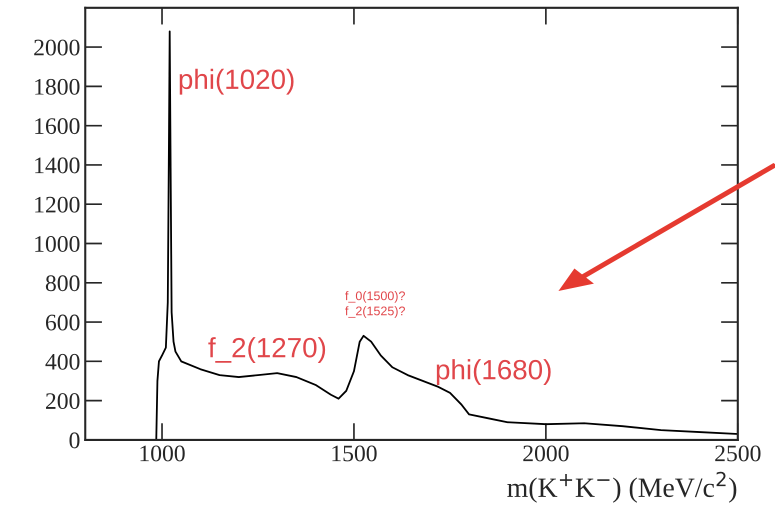 This screenshot has width=775, height=520. I want to click on x-tick-label: 1500, so click(354, 453).